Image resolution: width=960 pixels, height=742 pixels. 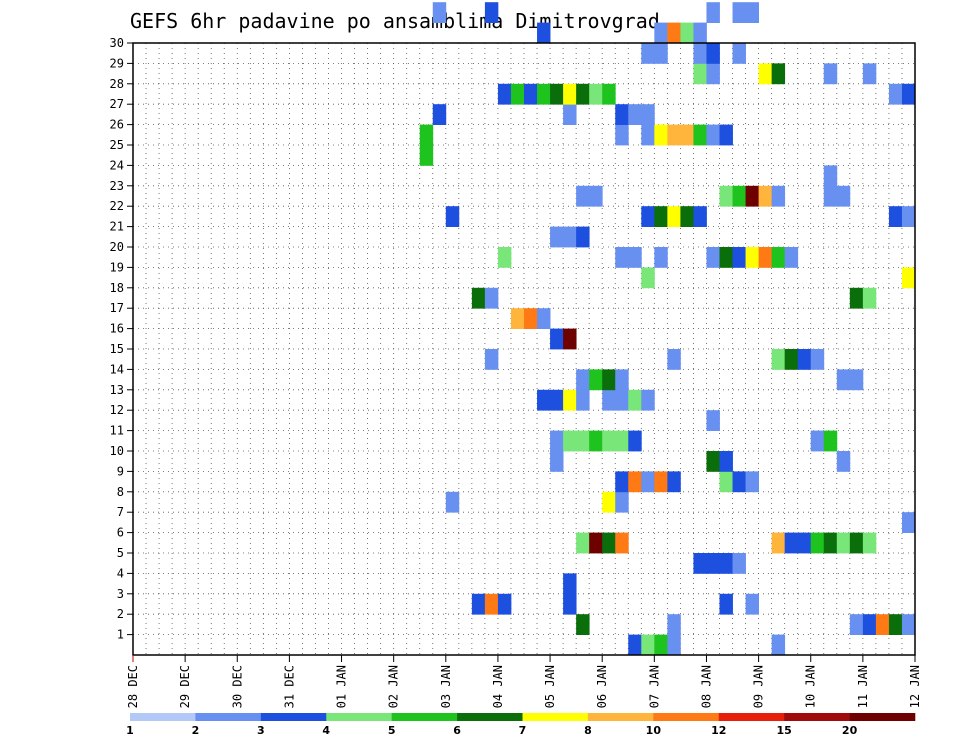 I want to click on x-tick-label: 31 DEC, so click(x=289, y=686).